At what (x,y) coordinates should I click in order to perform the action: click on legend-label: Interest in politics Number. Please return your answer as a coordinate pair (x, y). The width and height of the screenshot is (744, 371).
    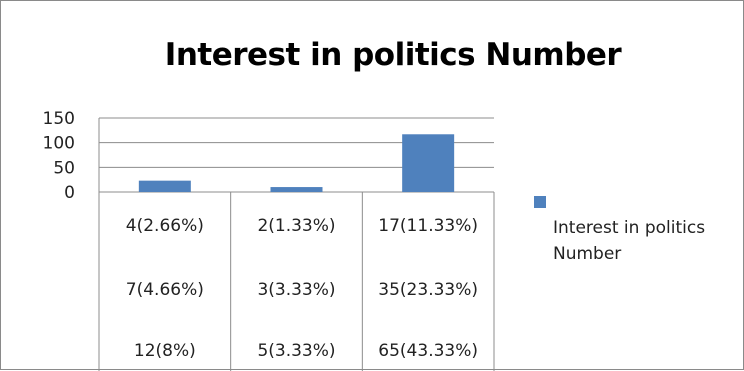
    Looking at the image, I should click on (629, 241).